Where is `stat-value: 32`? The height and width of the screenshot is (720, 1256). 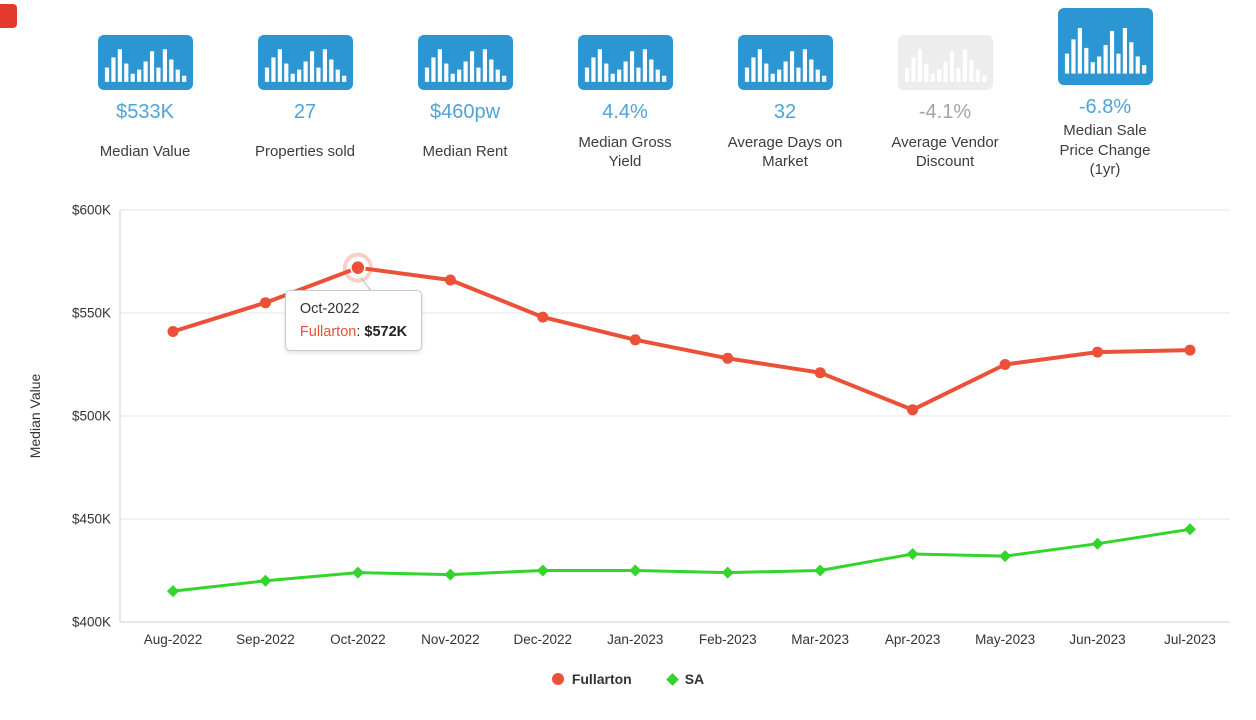
stat-value: 32 is located at coordinates (785, 112).